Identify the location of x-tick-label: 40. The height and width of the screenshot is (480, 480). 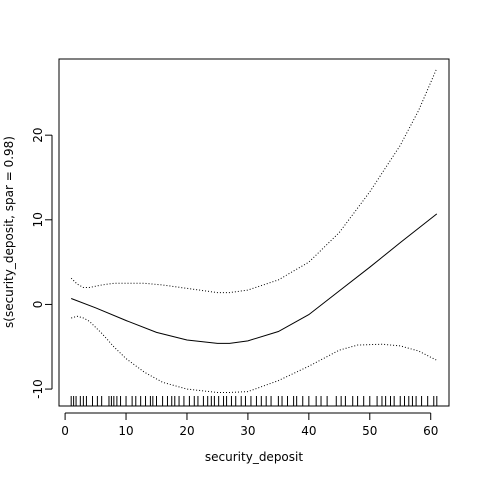
(308, 431).